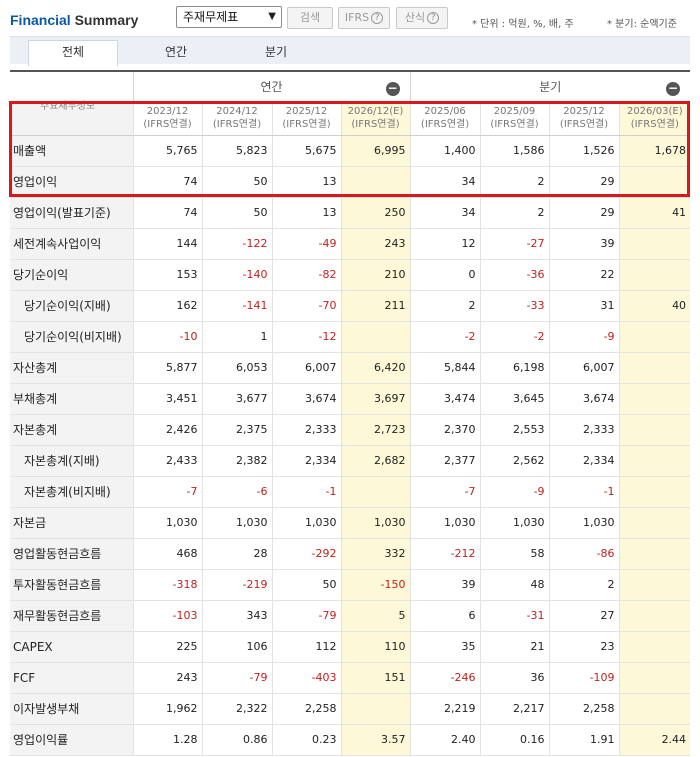  What do you see at coordinates (236, 118) in the screenshot?
I see `column-header: 2024/12 (IFRS연결)` at bounding box center [236, 118].